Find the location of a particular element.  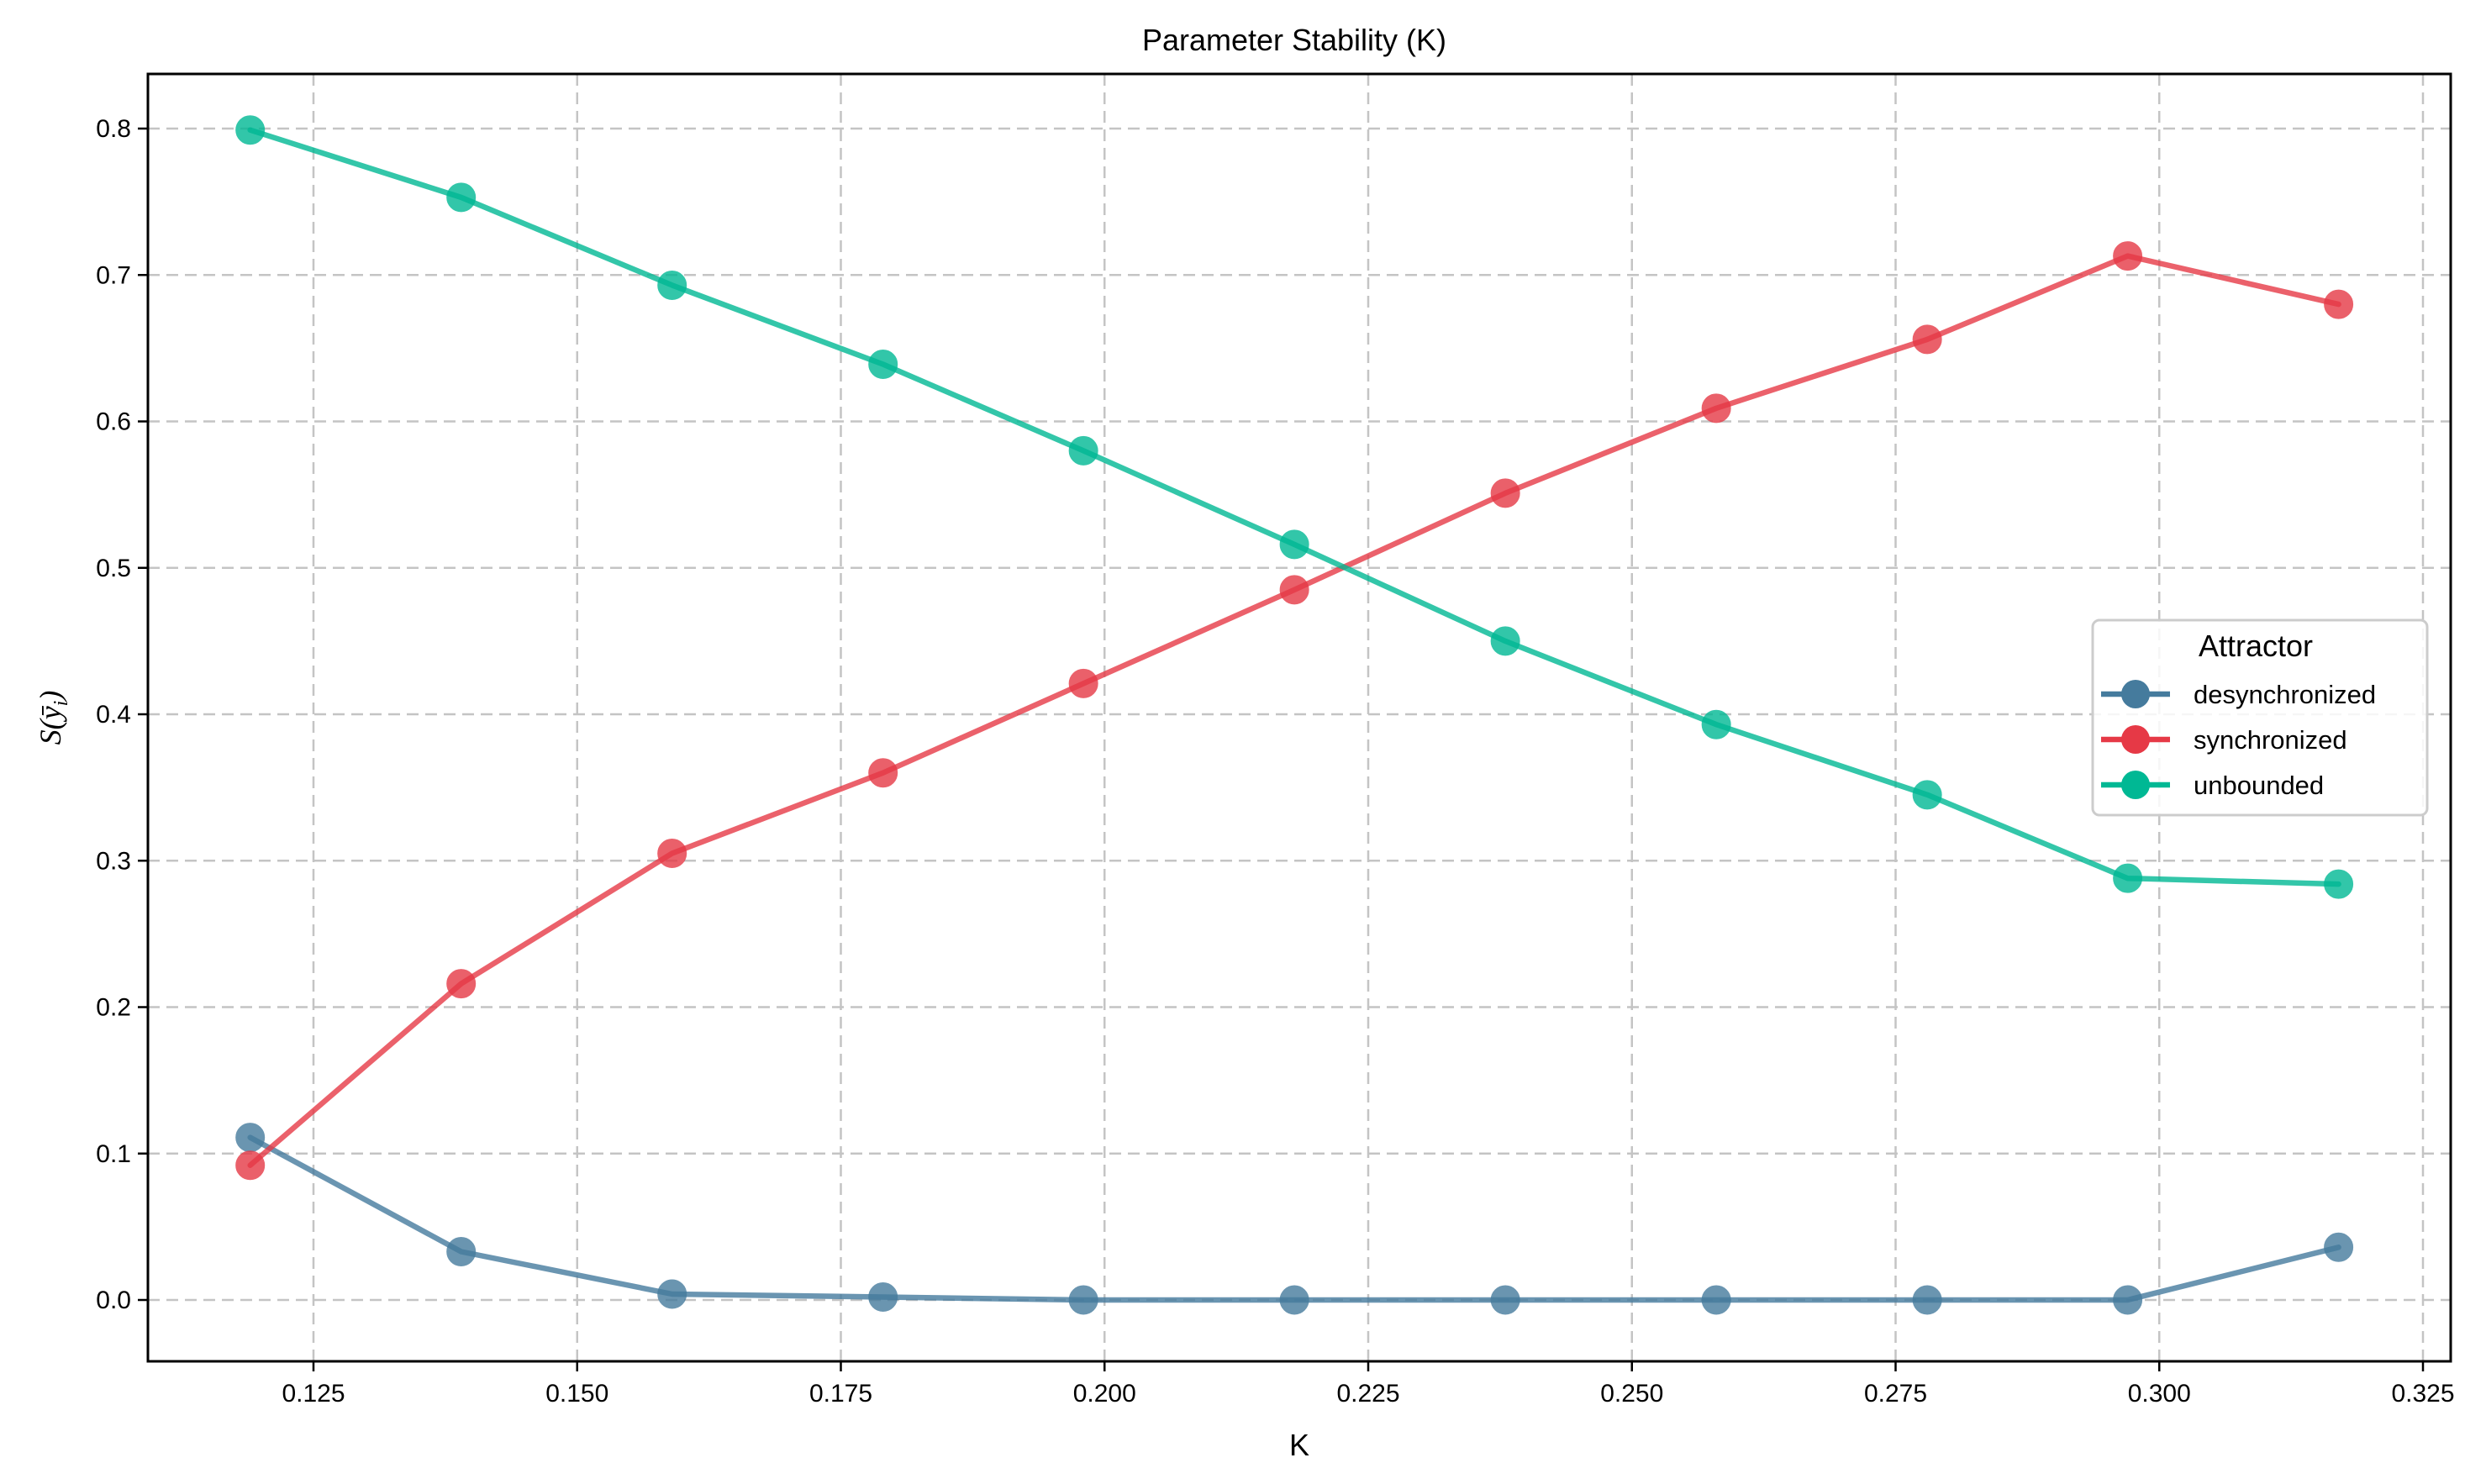

legend-label: desynchronized is located at coordinates (2285, 694).